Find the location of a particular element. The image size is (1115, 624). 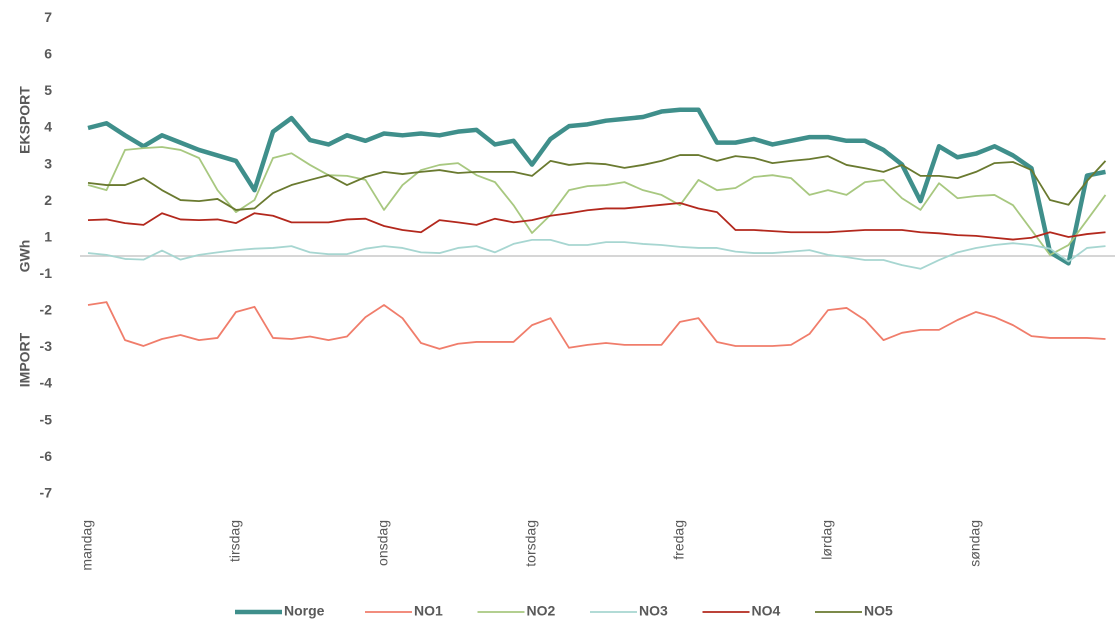

y-tick-label: -1 is located at coordinates (46, 273).